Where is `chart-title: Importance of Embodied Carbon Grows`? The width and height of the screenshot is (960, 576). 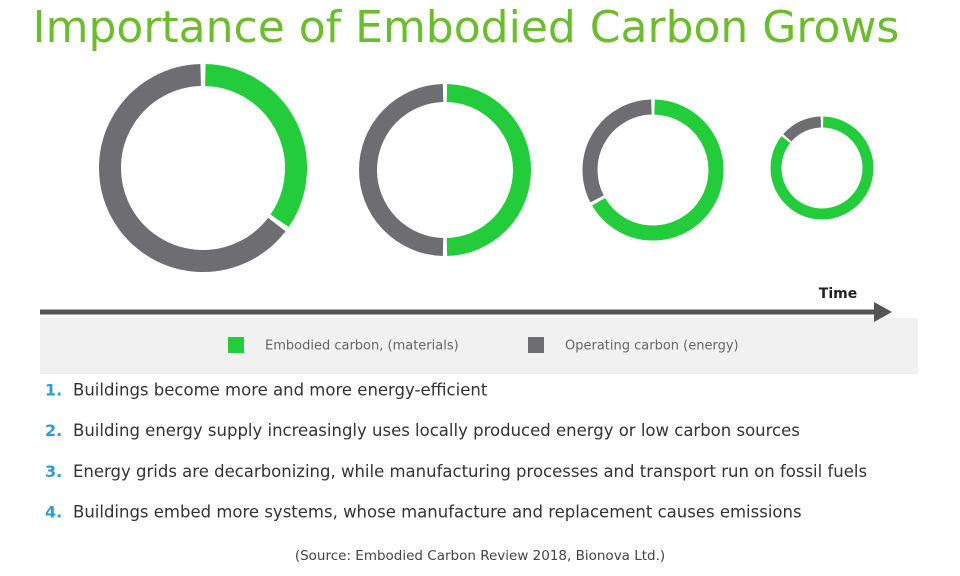 chart-title: Importance of Embodied Carbon Grows is located at coordinates (466, 27).